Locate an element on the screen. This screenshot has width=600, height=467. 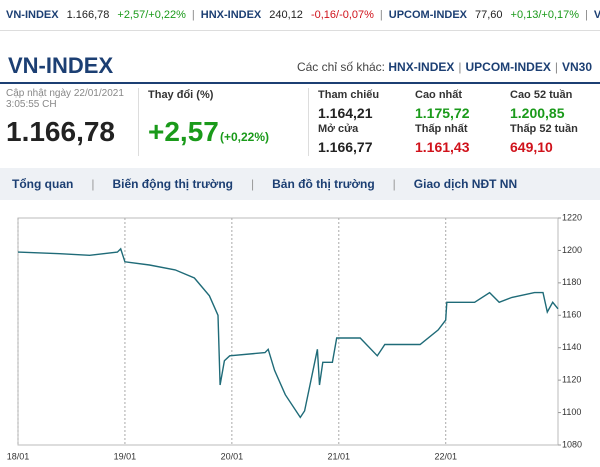
ticker-item: VN-INDEX 1.166,78 +2,57/+0,22% | is located at coordinates (100, 15).